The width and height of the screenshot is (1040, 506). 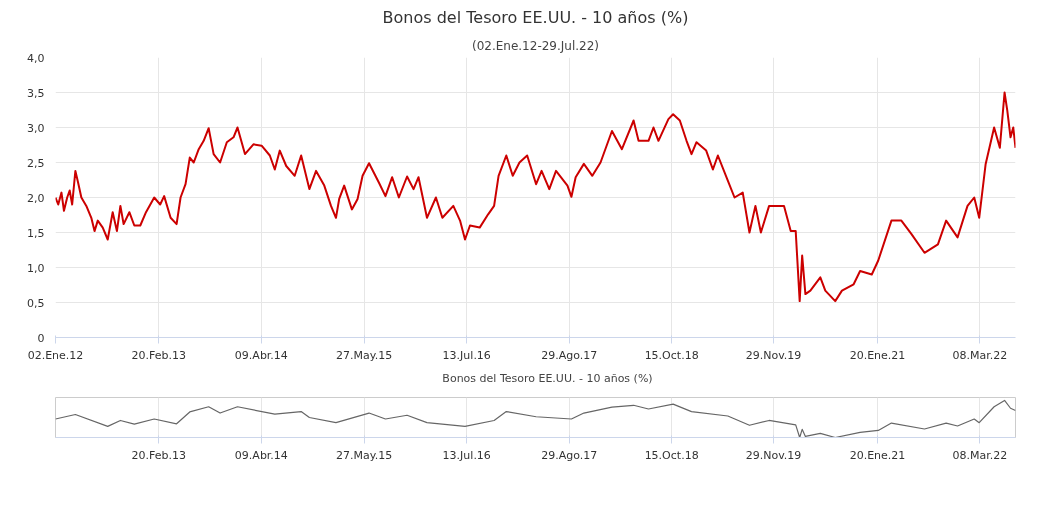 I want to click on y-tick-label: 1,5, so click(x=36, y=233).